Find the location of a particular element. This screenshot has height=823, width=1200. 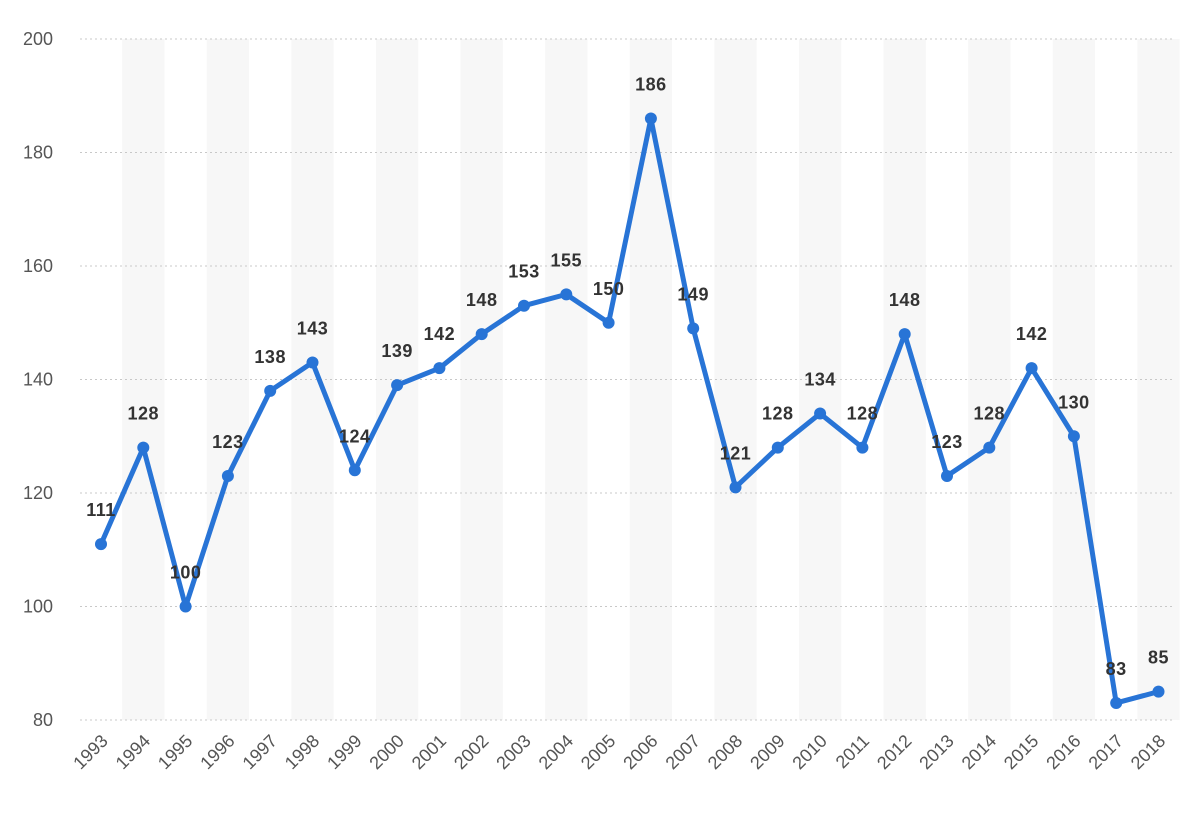

x-tick-label: 2007 is located at coordinates (683, 752).